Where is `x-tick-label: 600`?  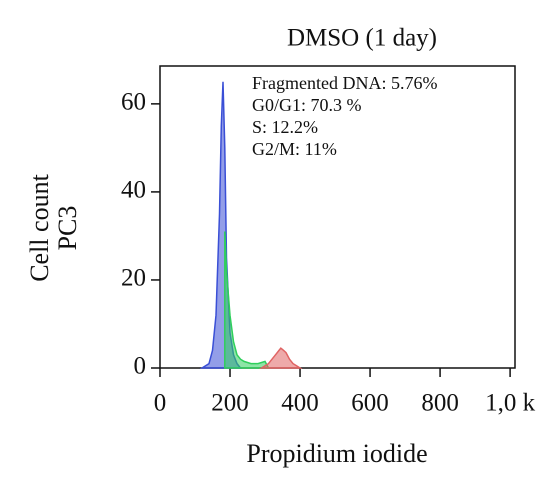
x-tick-label: 600 is located at coordinates (370, 403).